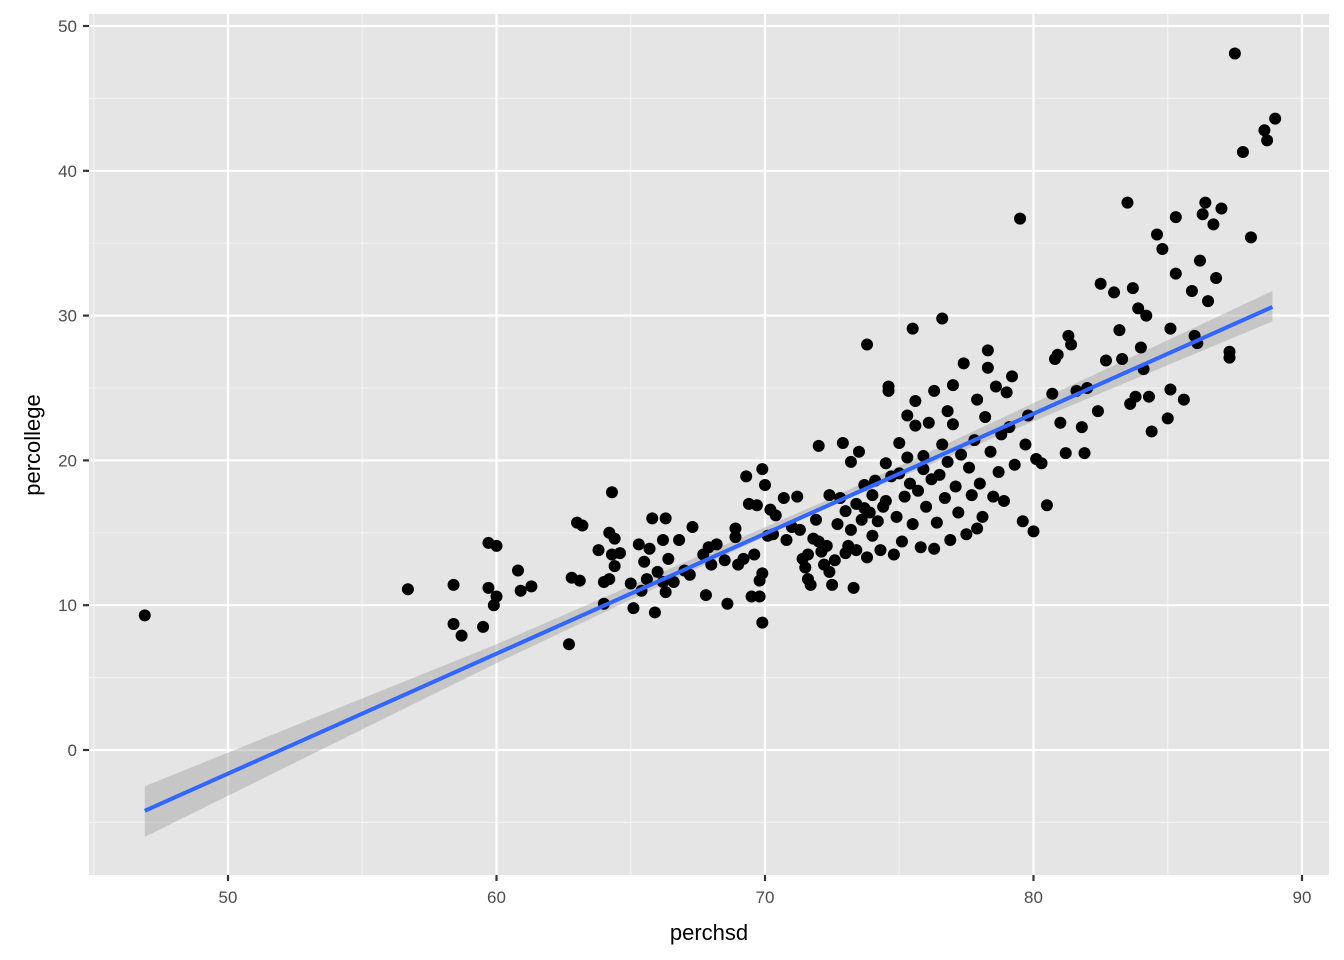 This screenshot has height=960, width=1344. I want to click on x-tick-label: 60, so click(496, 897).